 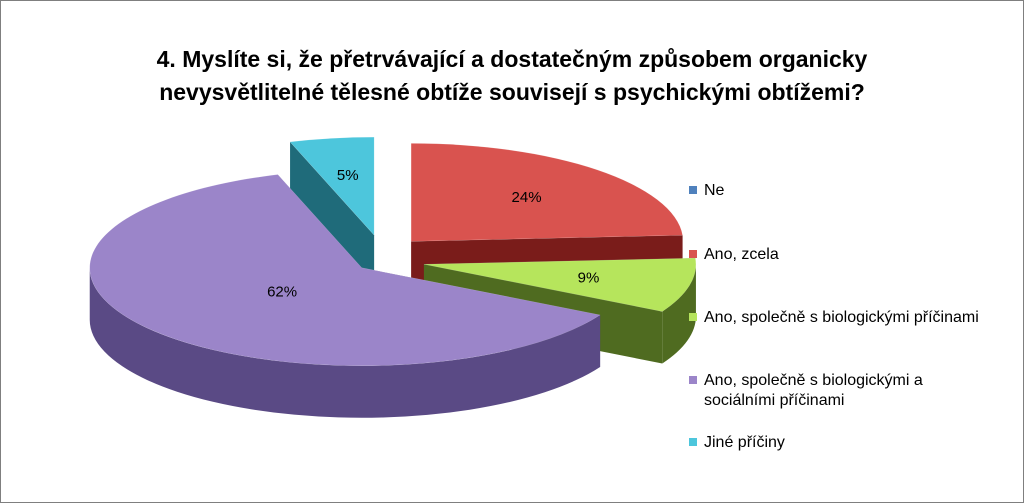 I want to click on legend-label: Ano, zcela, so click(x=741, y=254).